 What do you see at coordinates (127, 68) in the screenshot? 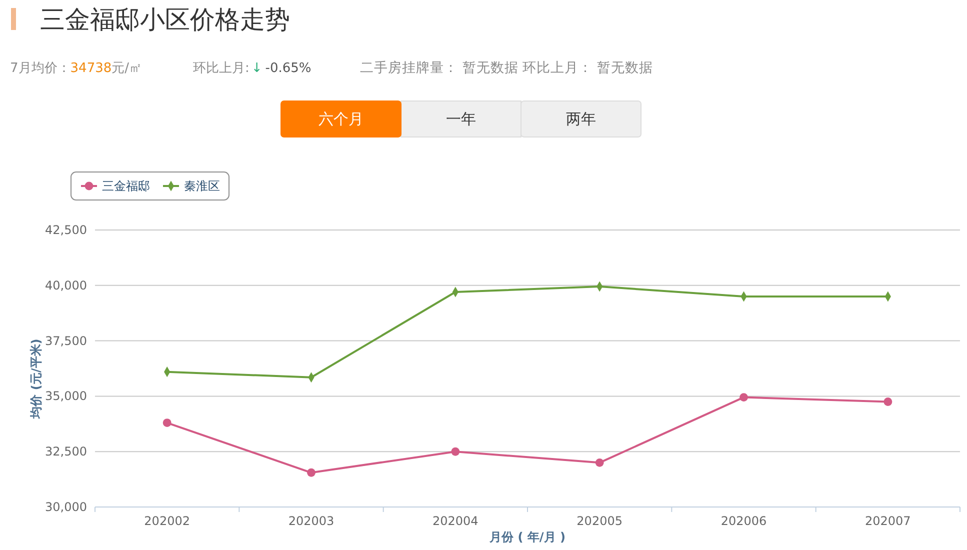
I see `text: 元/㎡` at bounding box center [127, 68].